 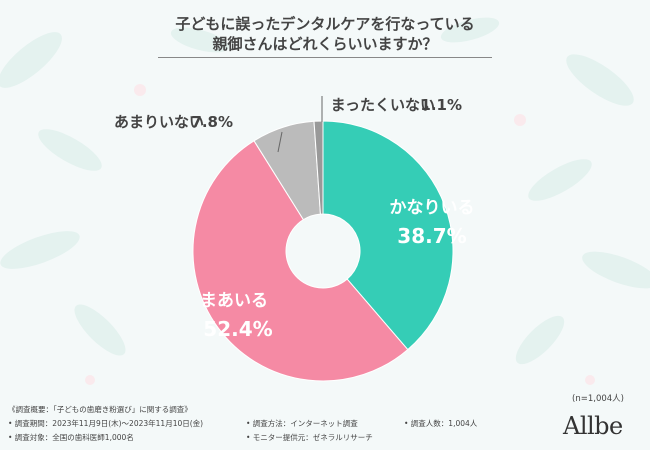 I want to click on chart-title-line-2: 親御さんはどれくらいいますか？, so click(x=325, y=44).